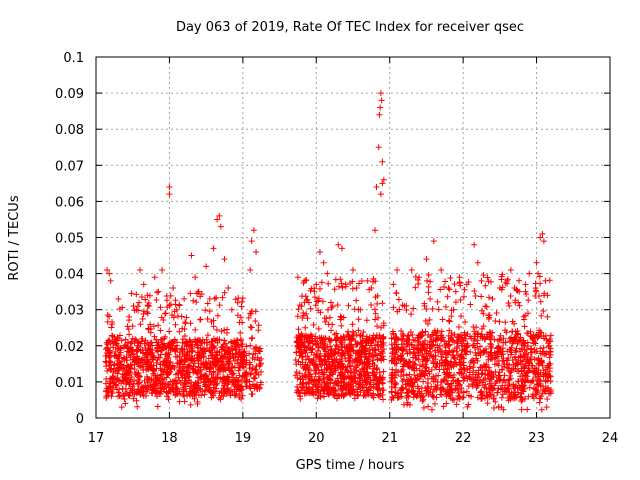  Describe the element at coordinates (69, 275) in the screenshot. I see `y-tick-label: 0.04` at that location.